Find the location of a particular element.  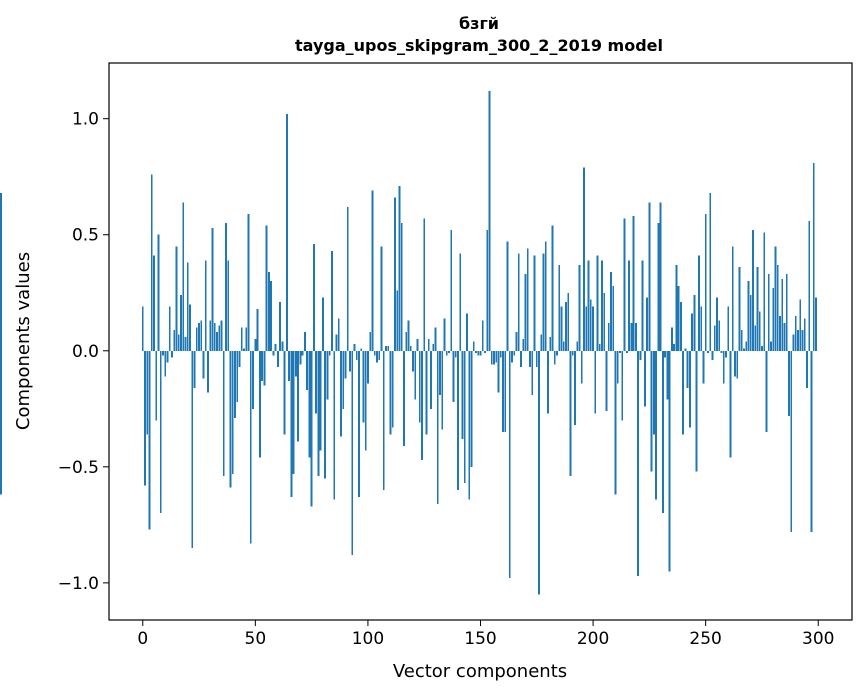

x-tick-label: 50 is located at coordinates (256, 639).